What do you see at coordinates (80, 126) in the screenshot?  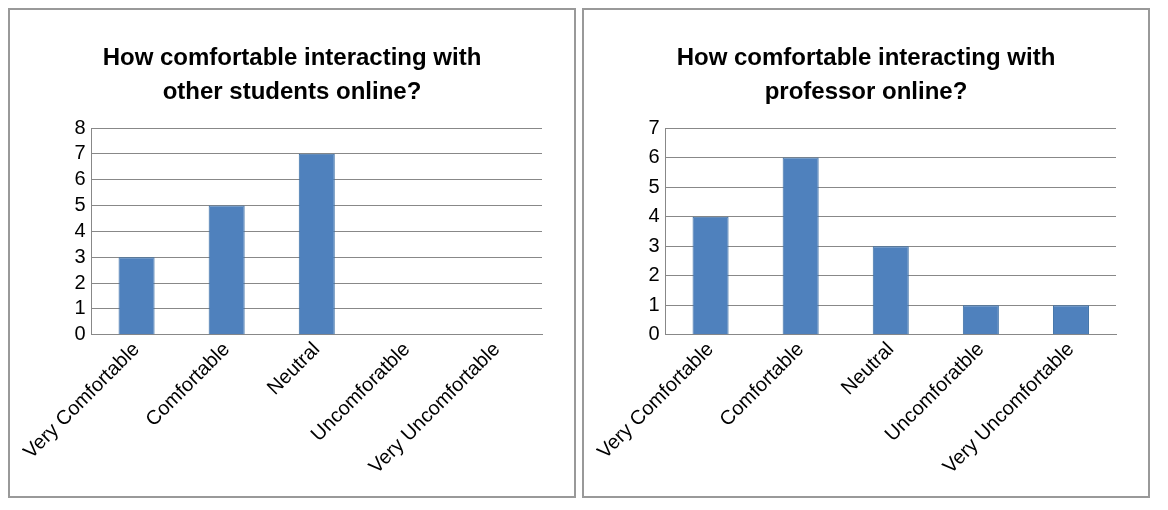 I see `y-tick-label: 8` at bounding box center [80, 126].